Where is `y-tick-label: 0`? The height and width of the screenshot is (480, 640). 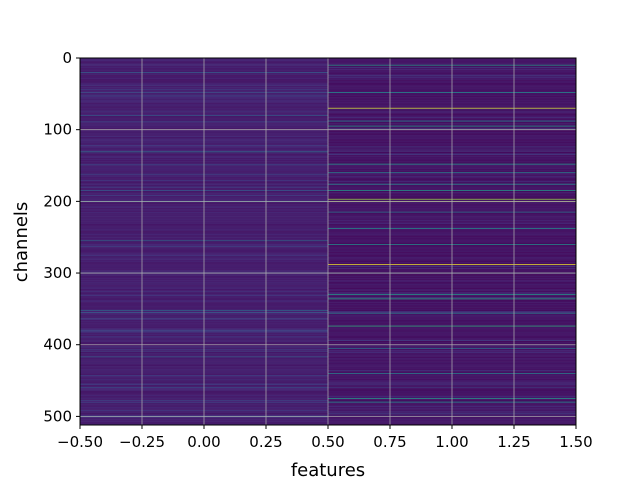
y-tick-label: 0 is located at coordinates (67, 58).